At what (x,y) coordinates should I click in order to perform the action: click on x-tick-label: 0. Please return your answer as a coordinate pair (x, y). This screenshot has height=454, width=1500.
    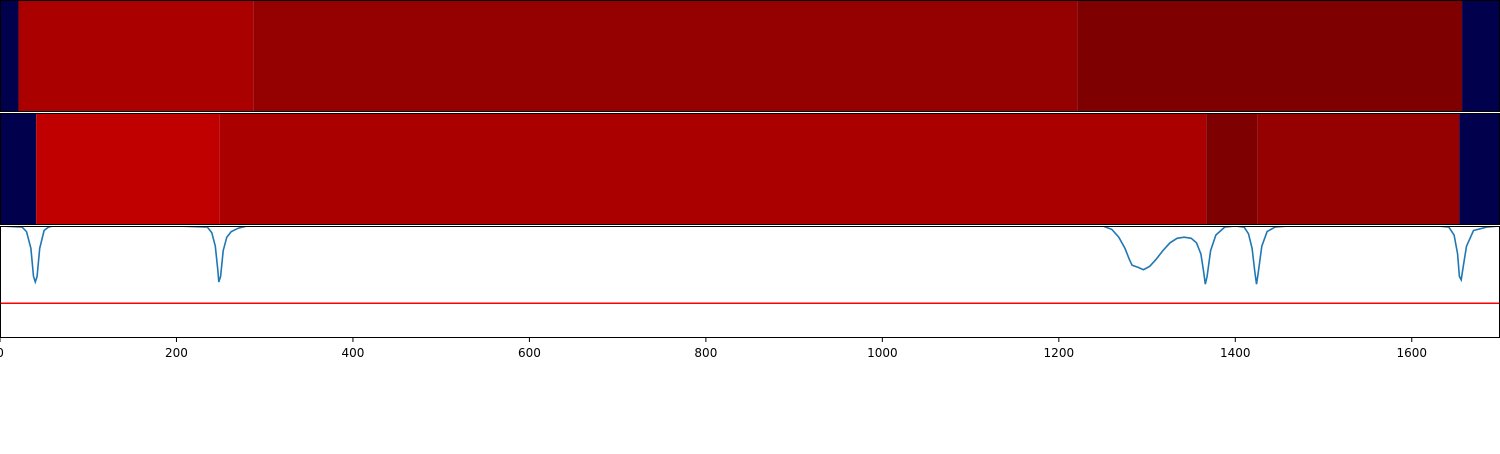
    Looking at the image, I should click on (2, 353).